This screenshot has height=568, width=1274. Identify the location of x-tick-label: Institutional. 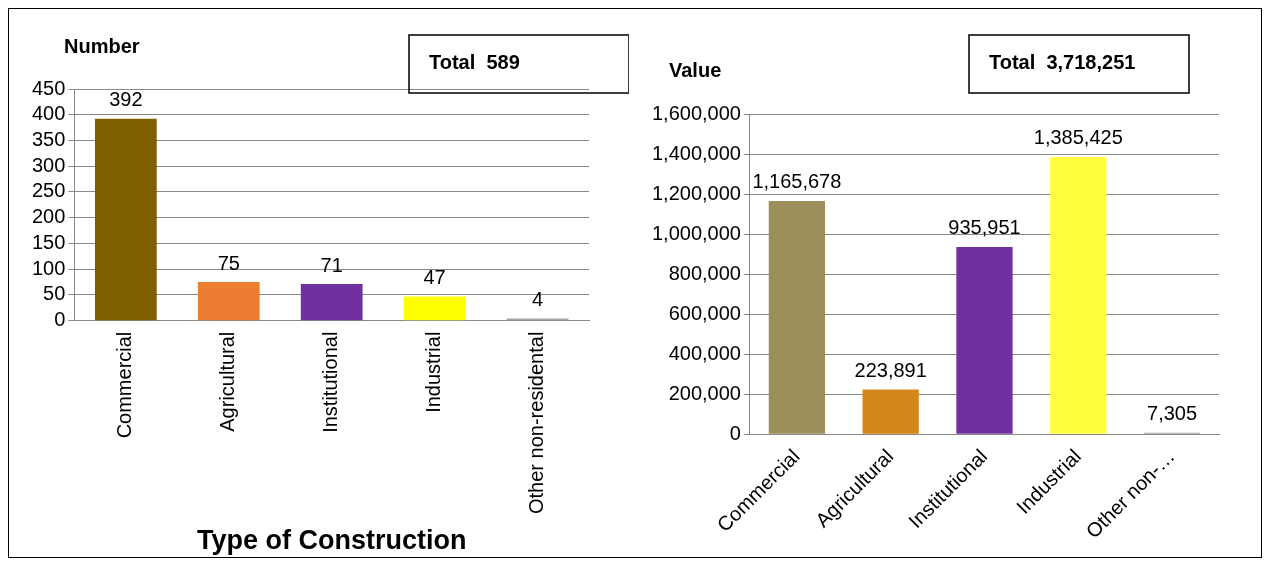
(330, 382).